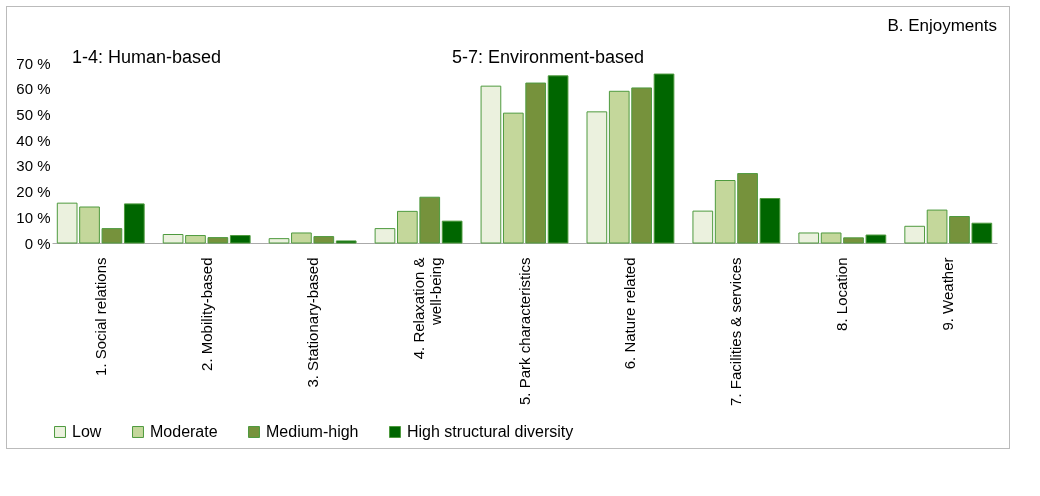 The image size is (1040, 496). I want to click on y-tick-label: 20 %, so click(33, 192).